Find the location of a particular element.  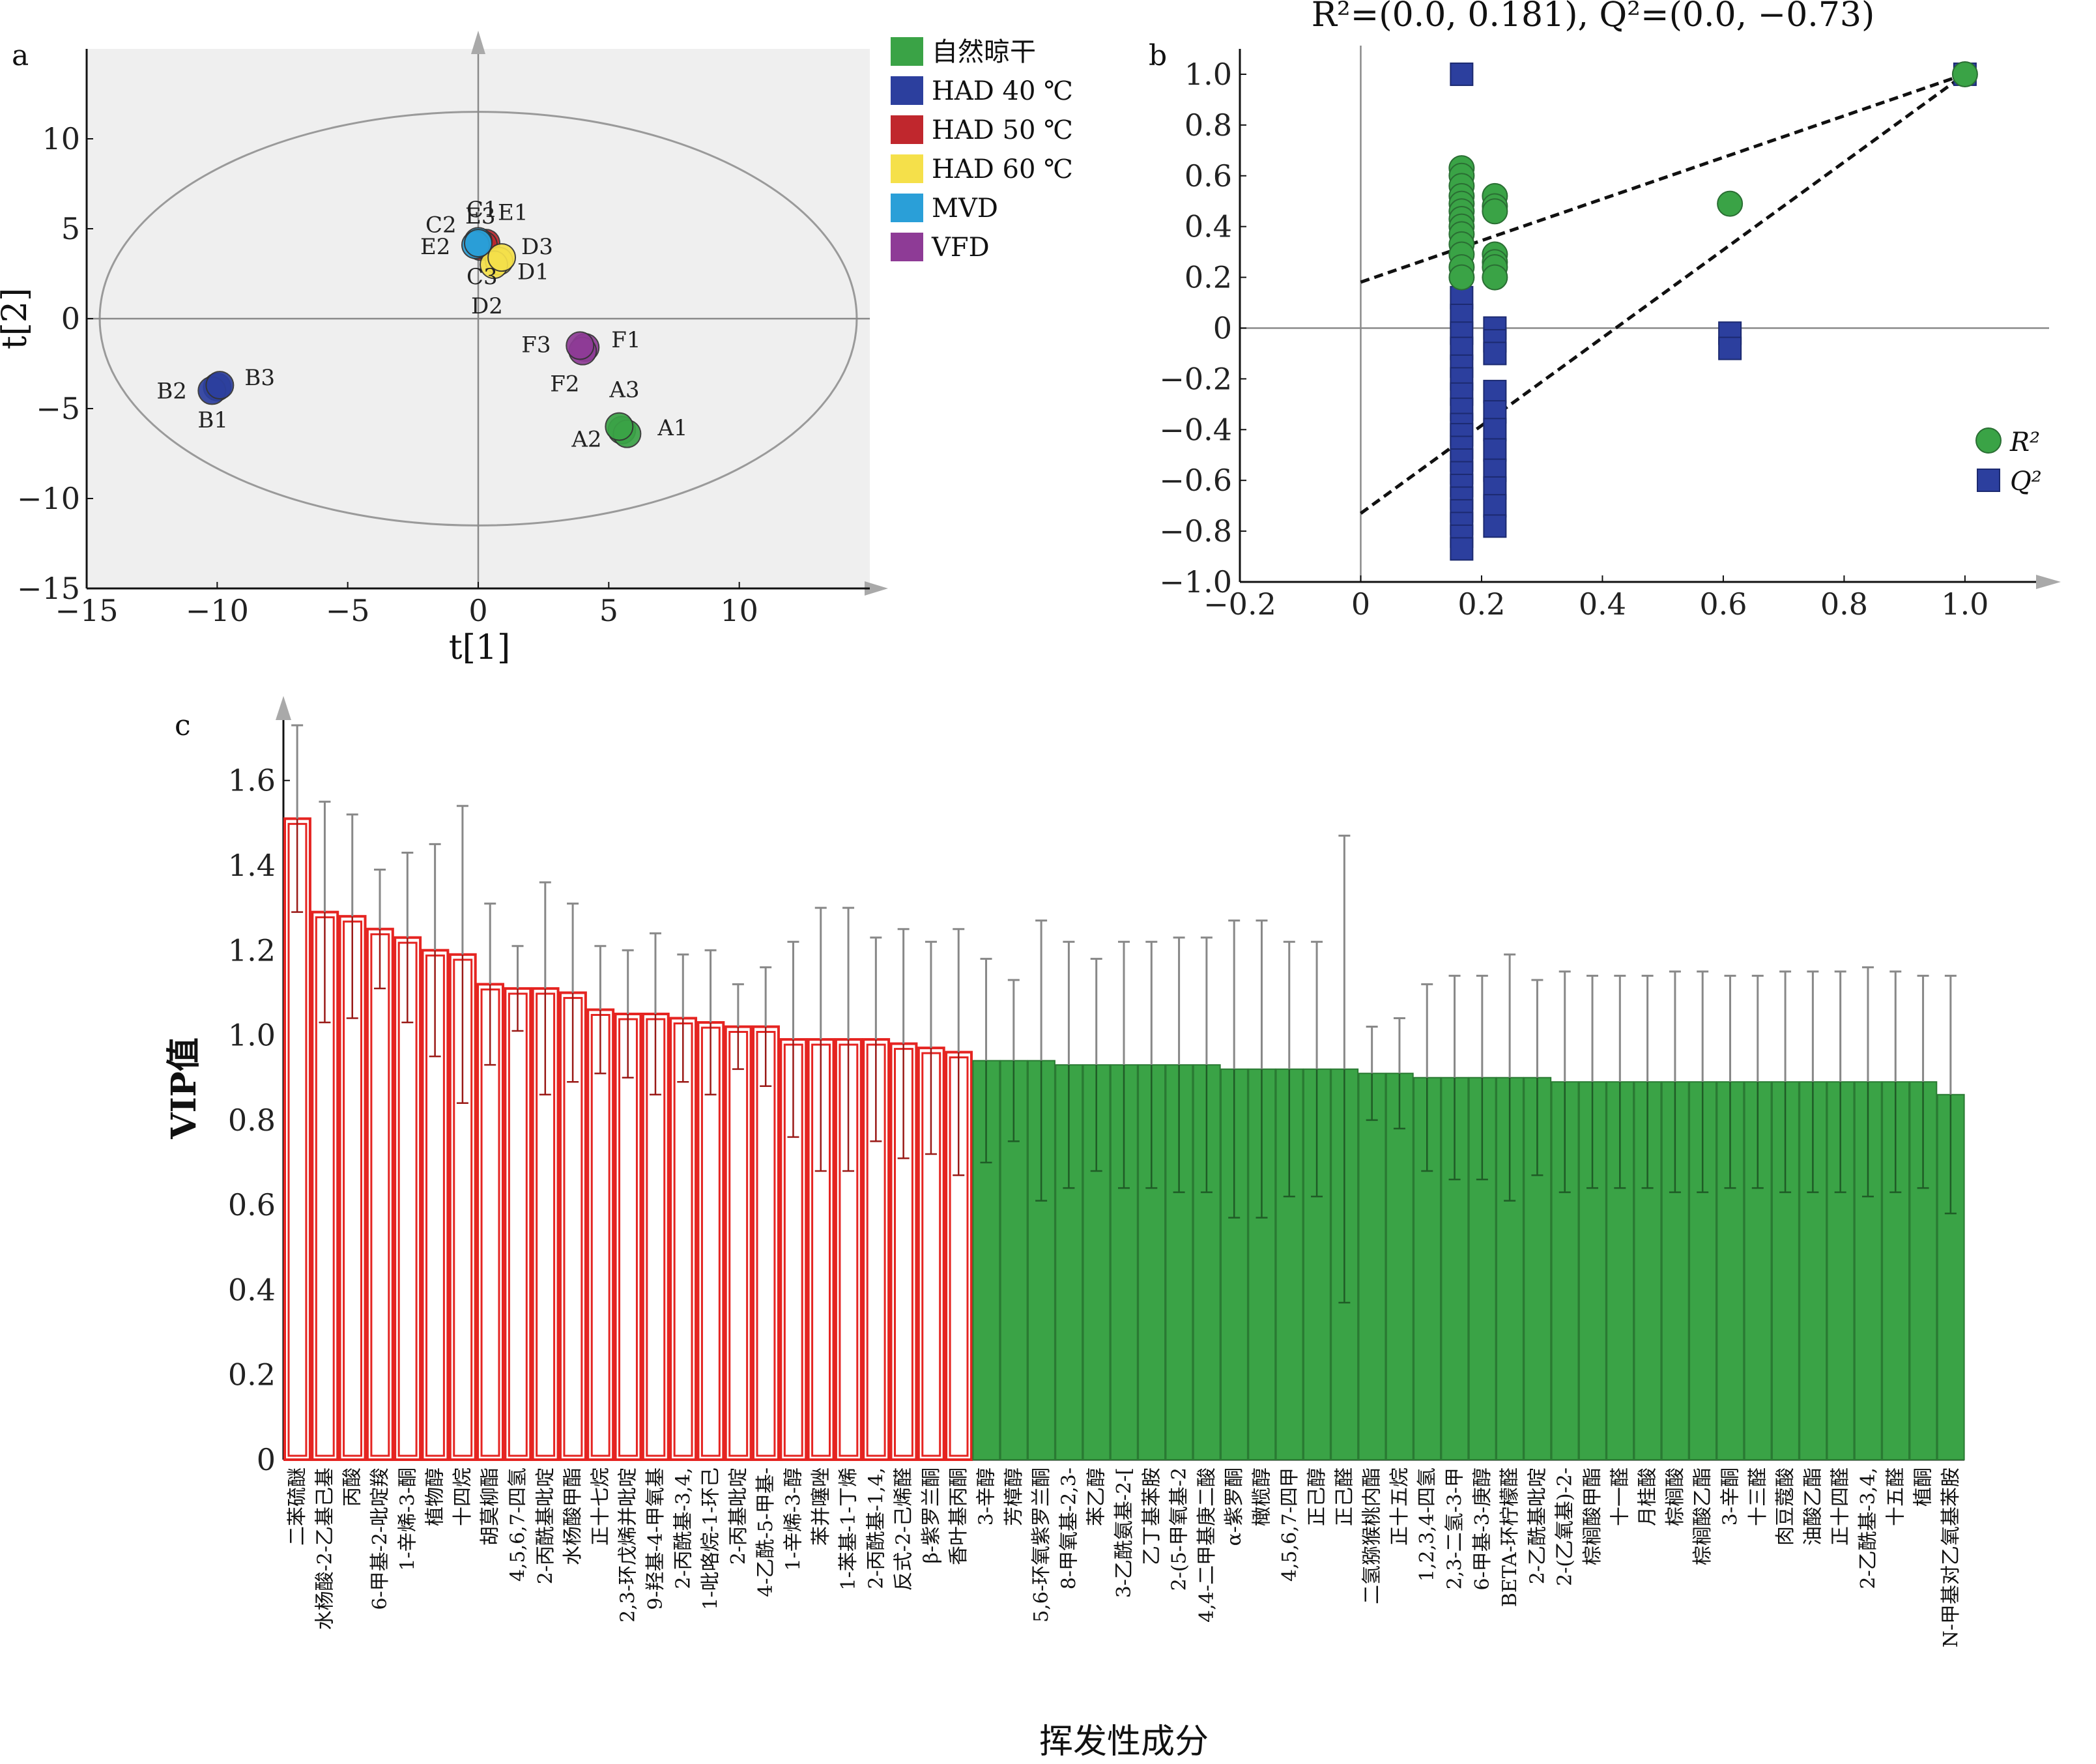

y-tick-label-b: 0.4 is located at coordinates (1208, 226).